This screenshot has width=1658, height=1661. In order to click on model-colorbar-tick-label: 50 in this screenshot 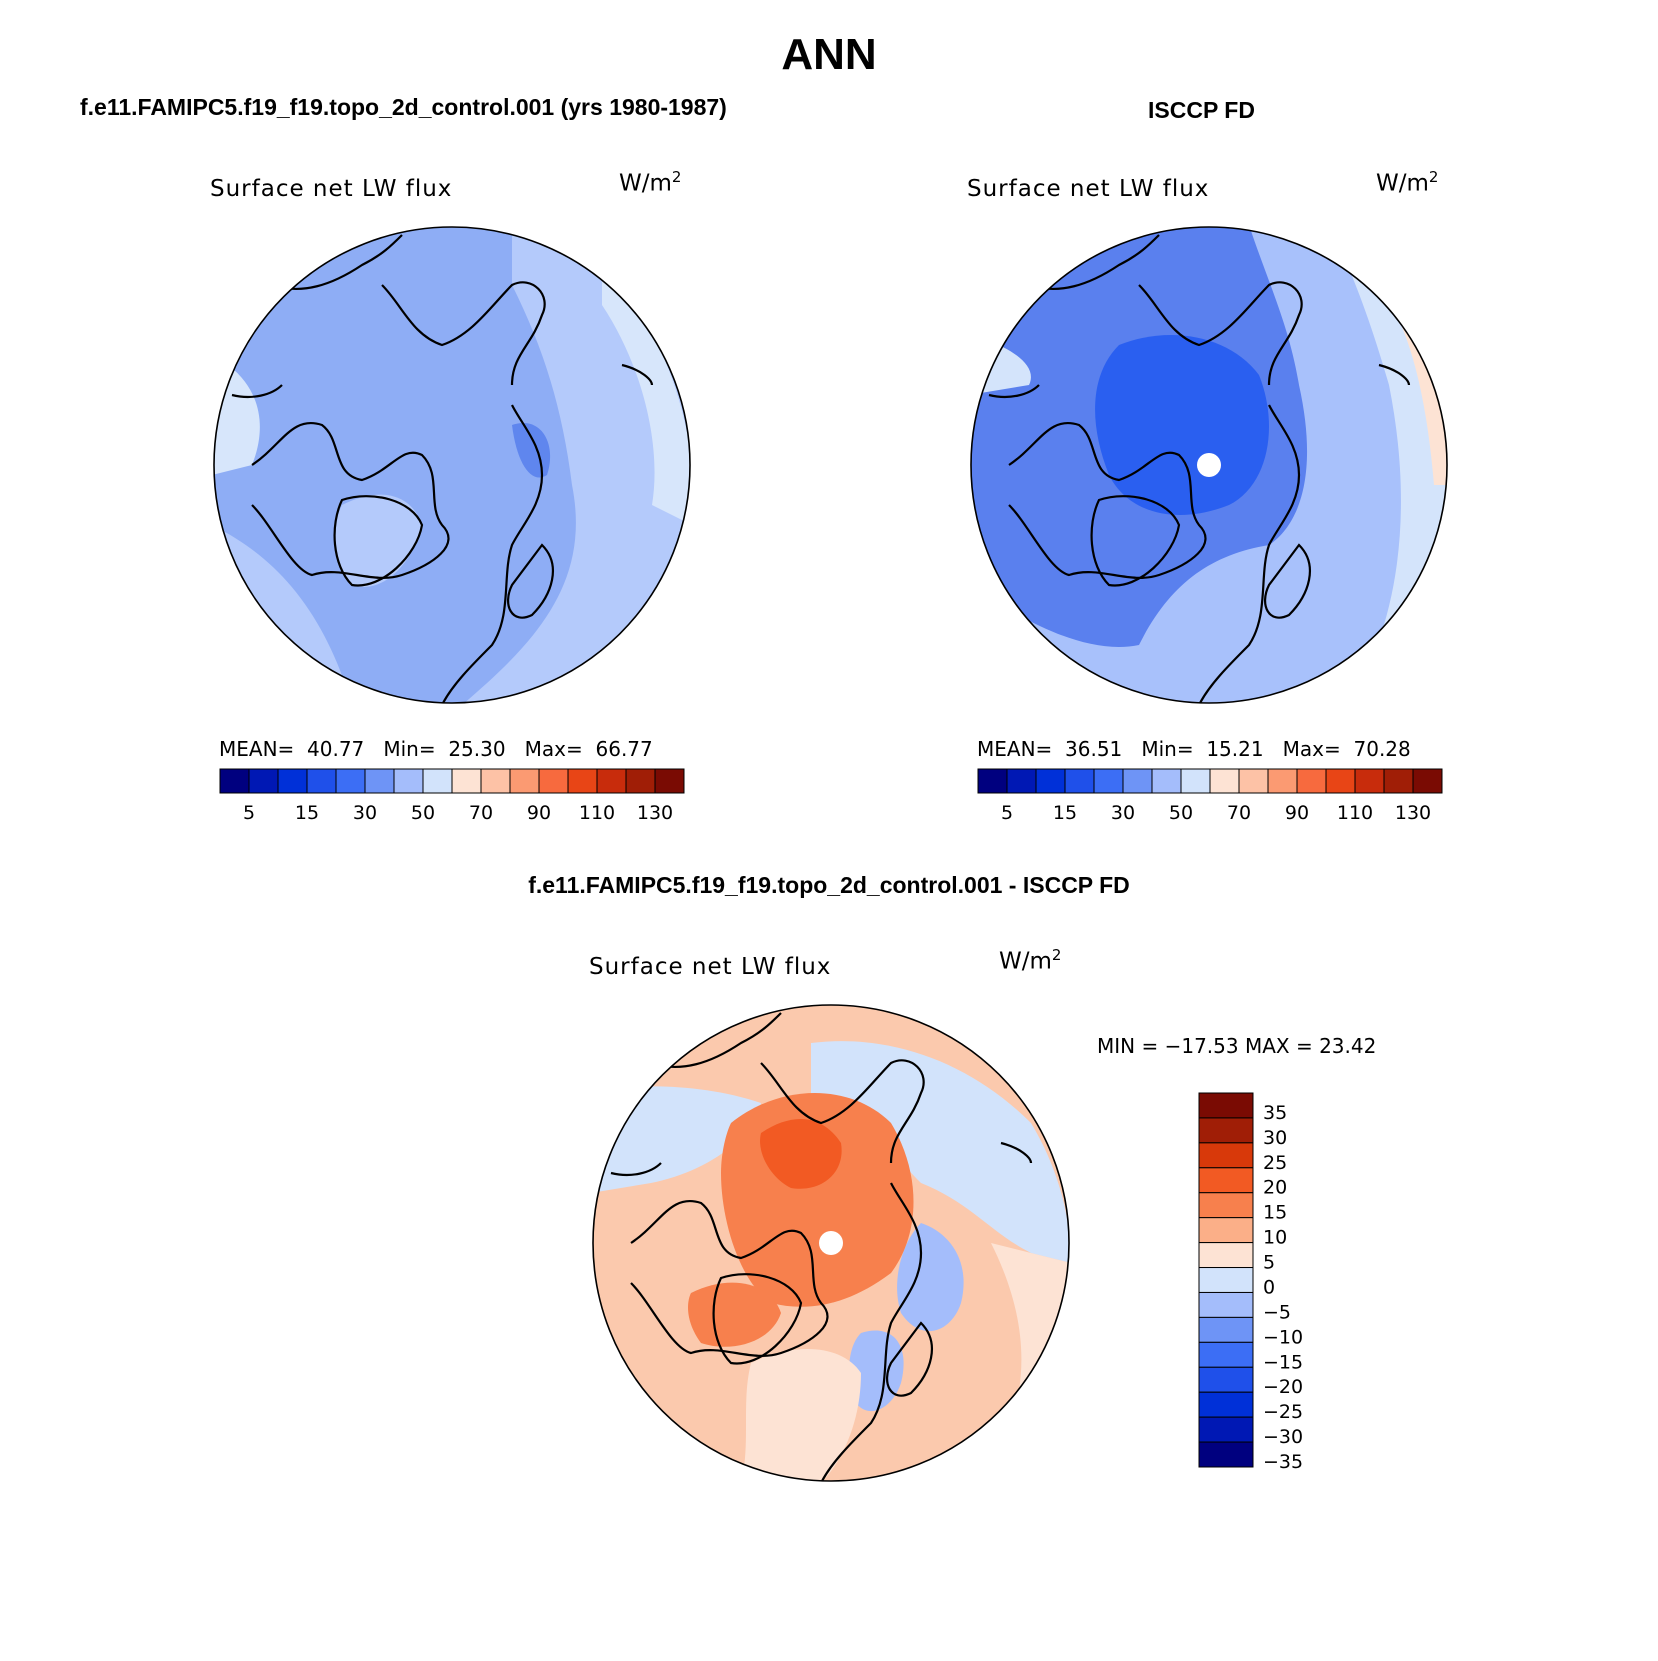, I will do `click(423, 813)`.